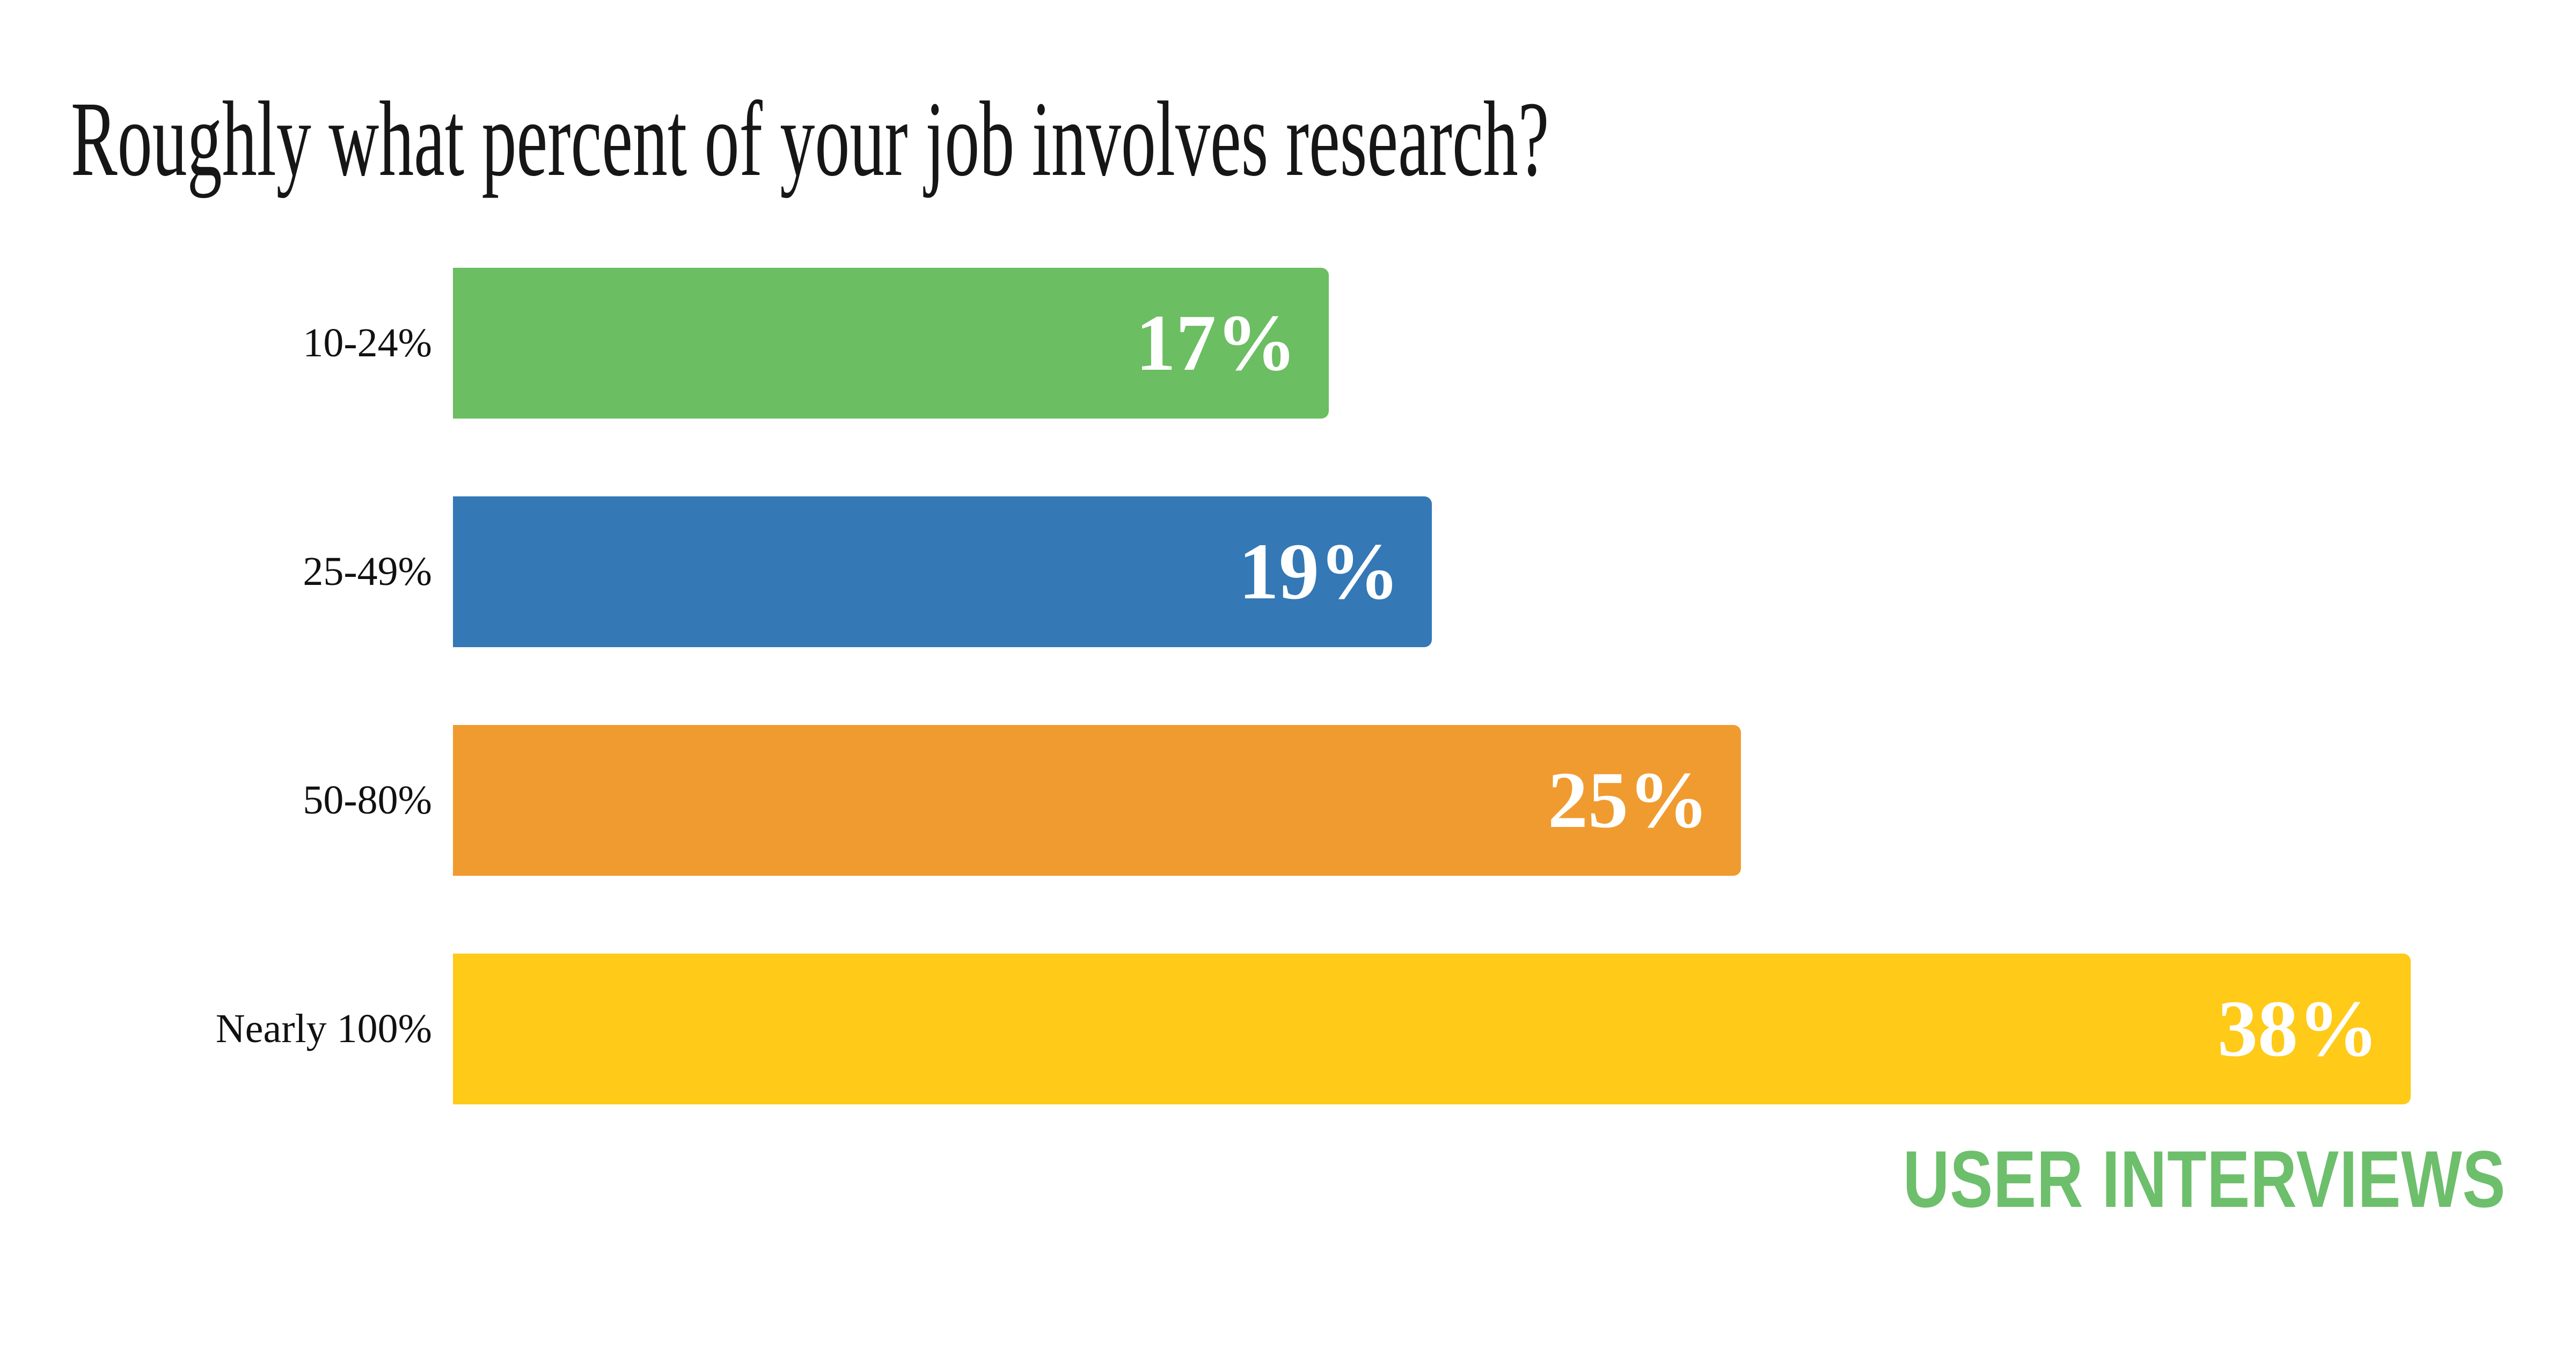 This screenshot has height=1348, width=2576. Describe the element at coordinates (942, 571) in the screenshot. I see `bar-25-49: 19%` at that location.